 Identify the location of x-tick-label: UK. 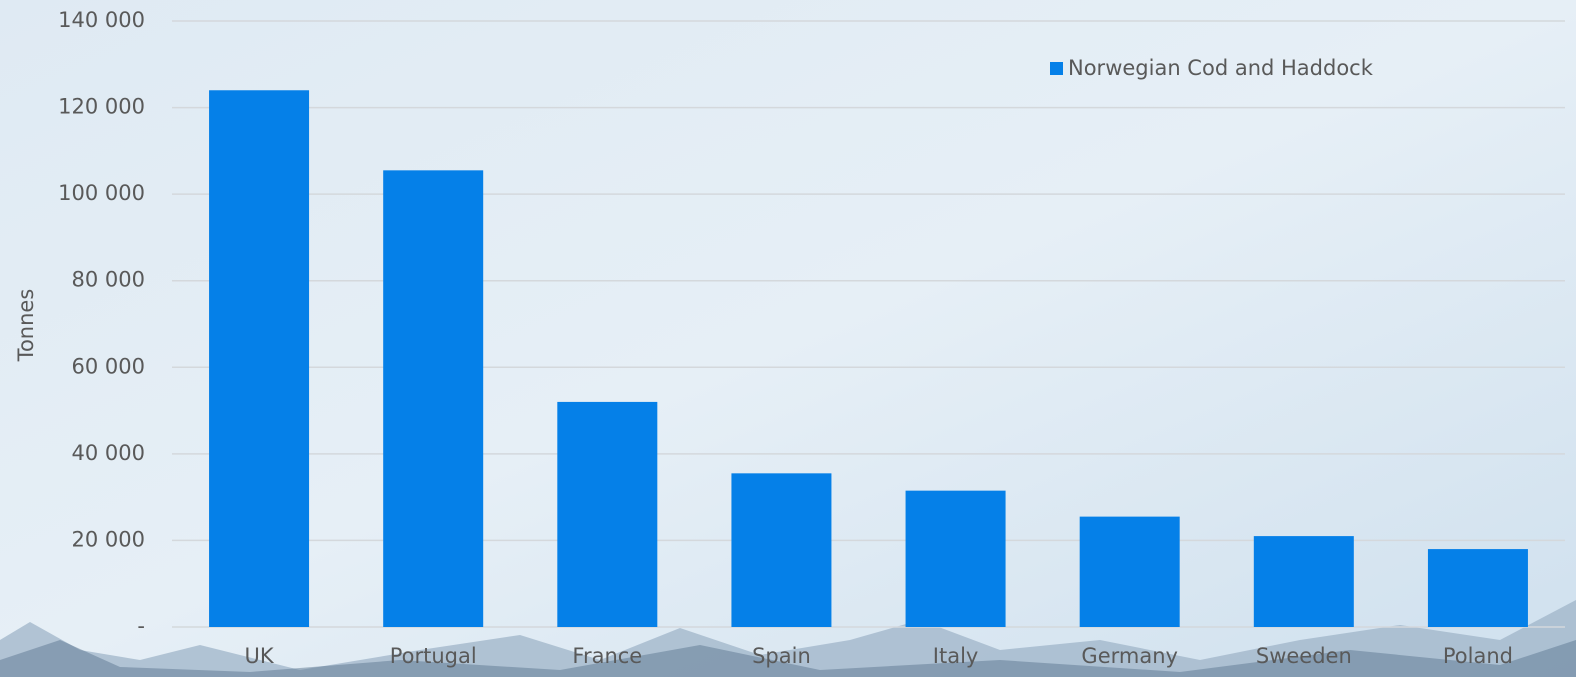
(259, 656).